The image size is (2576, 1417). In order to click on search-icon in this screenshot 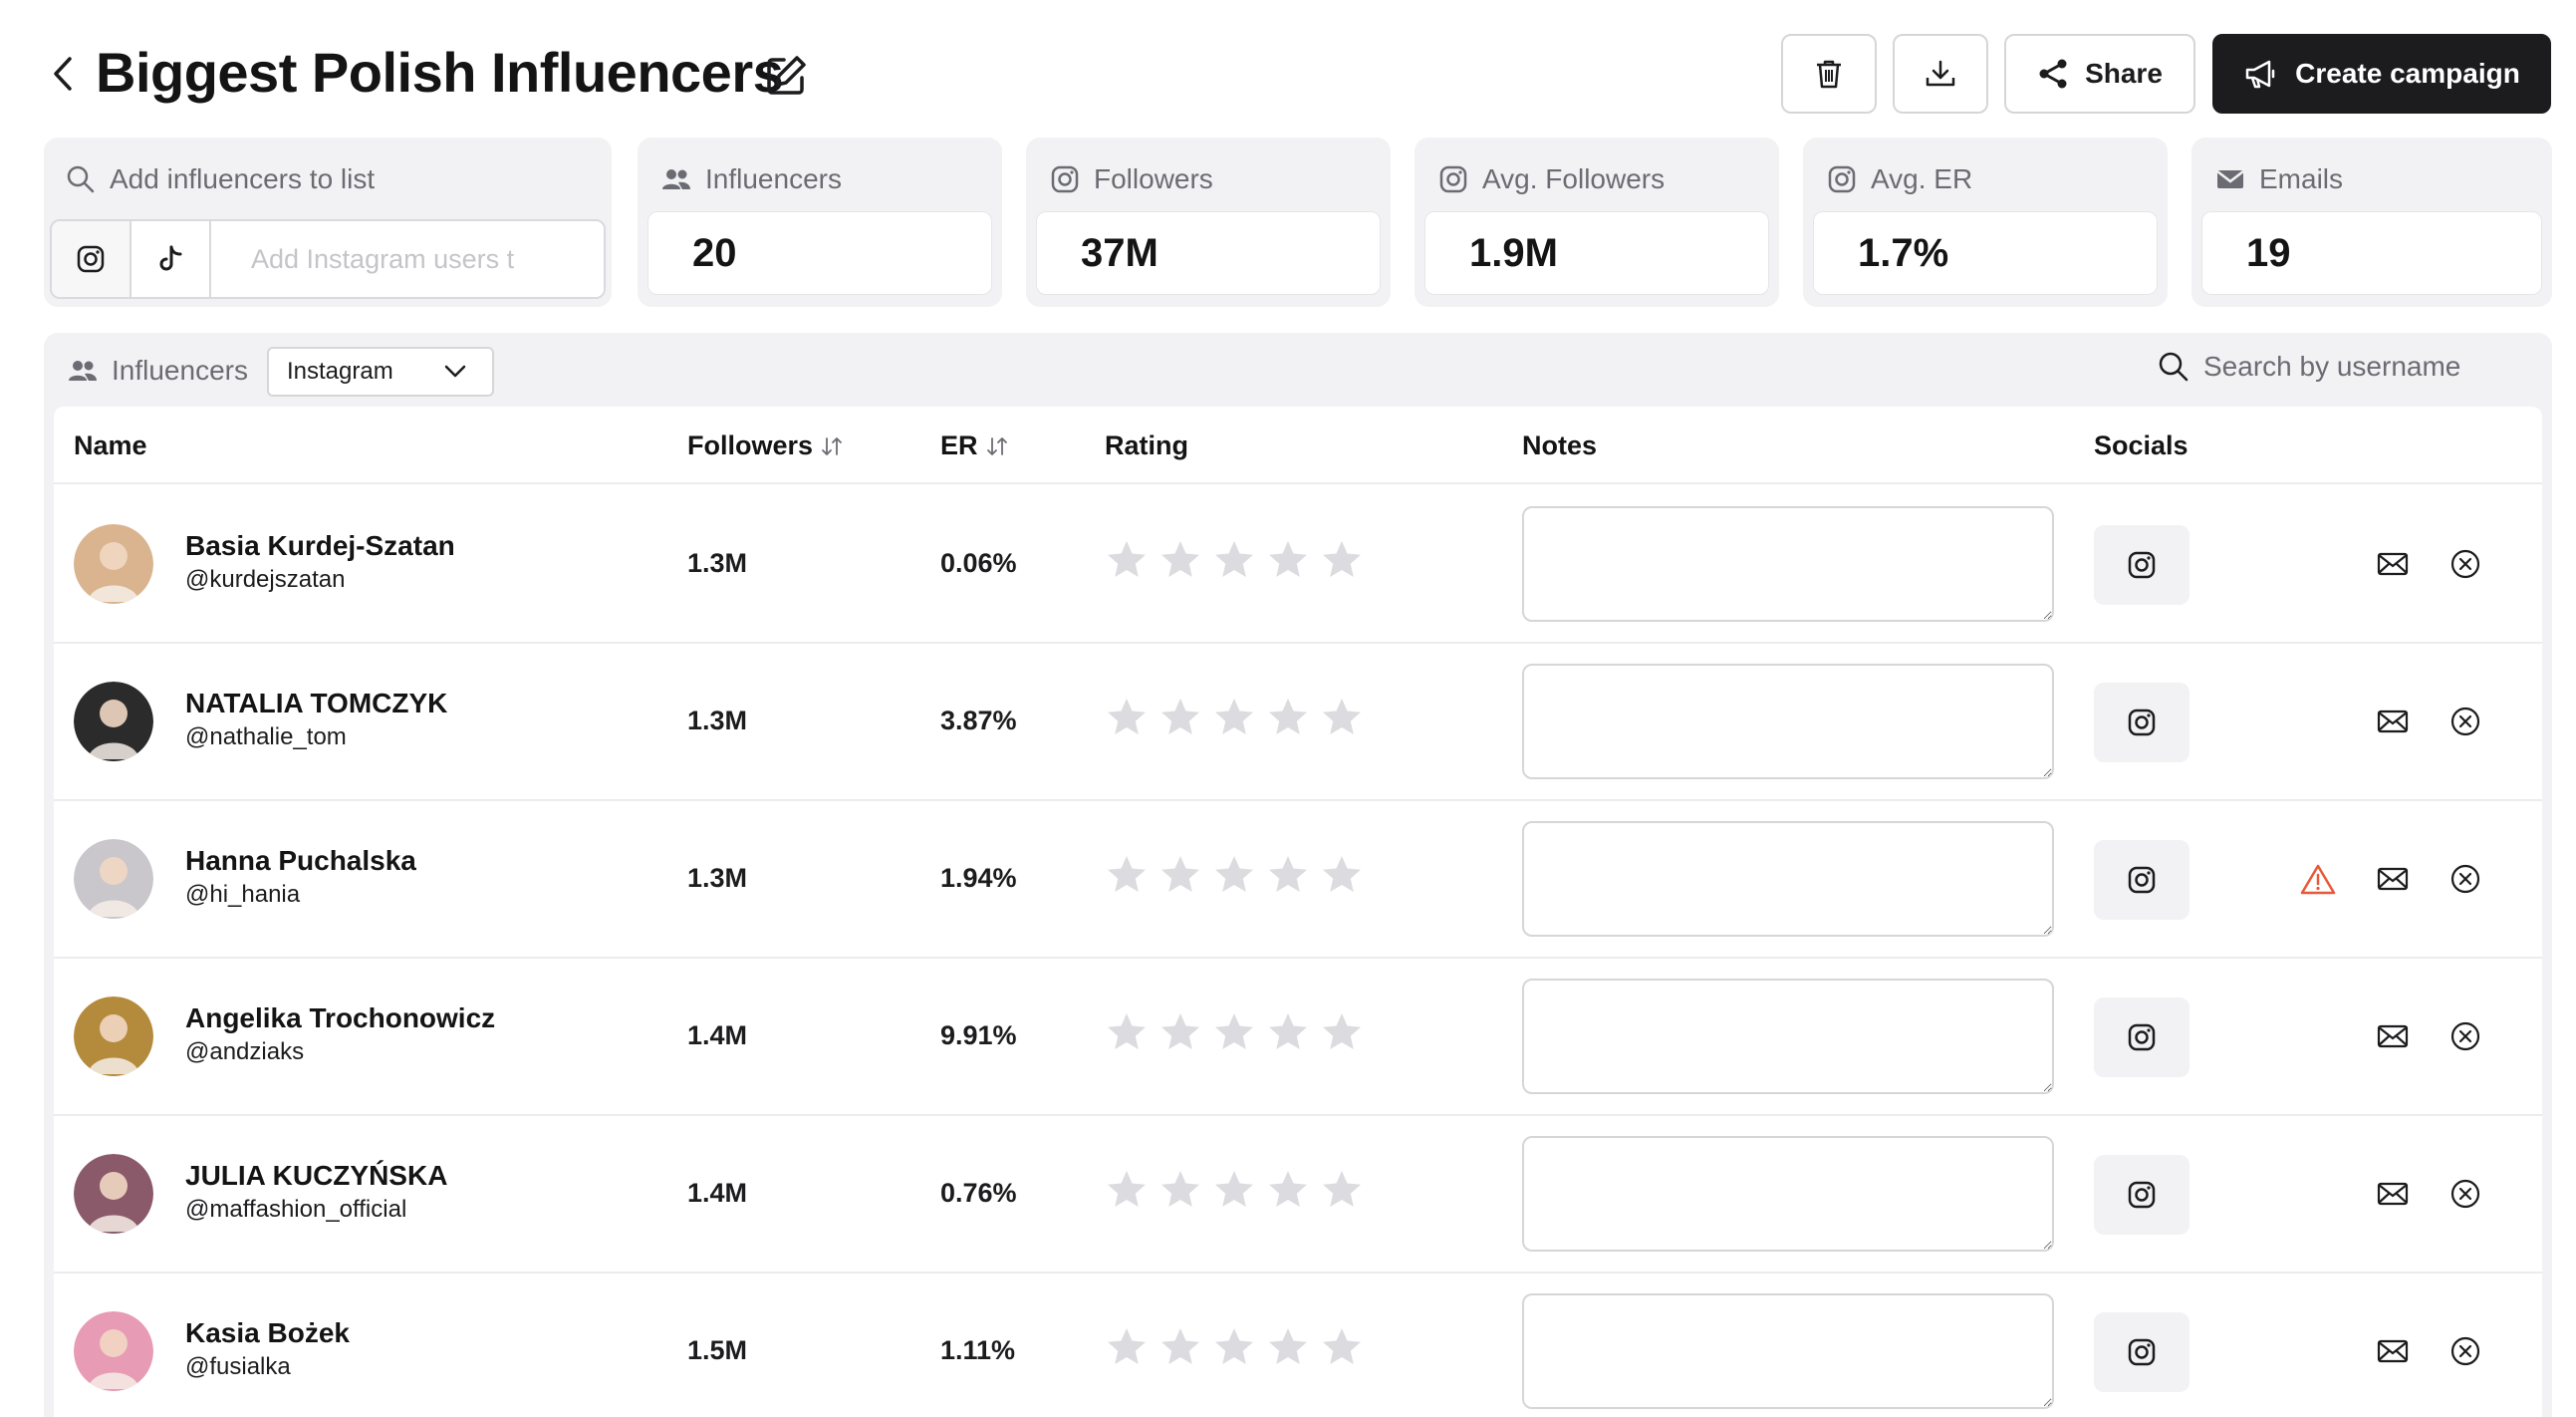, I will do `click(2174, 367)`.